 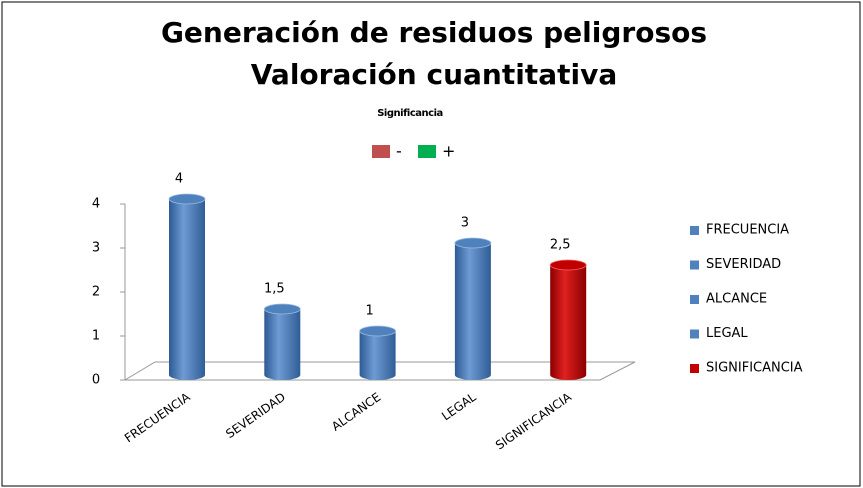 I want to click on y-tick-label: 2, so click(x=96, y=292).